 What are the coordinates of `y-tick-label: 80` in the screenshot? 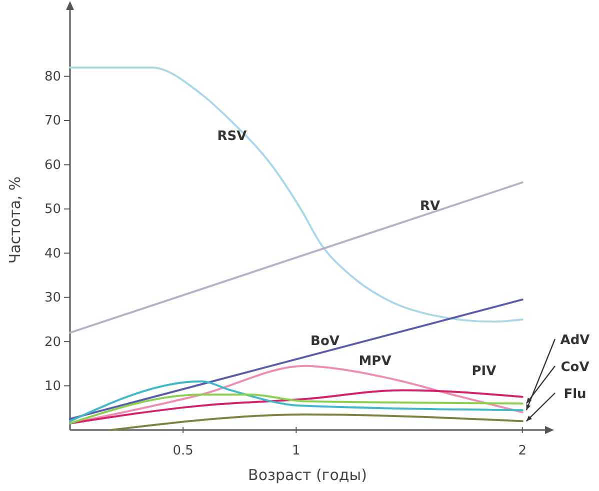 It's located at (52, 76).